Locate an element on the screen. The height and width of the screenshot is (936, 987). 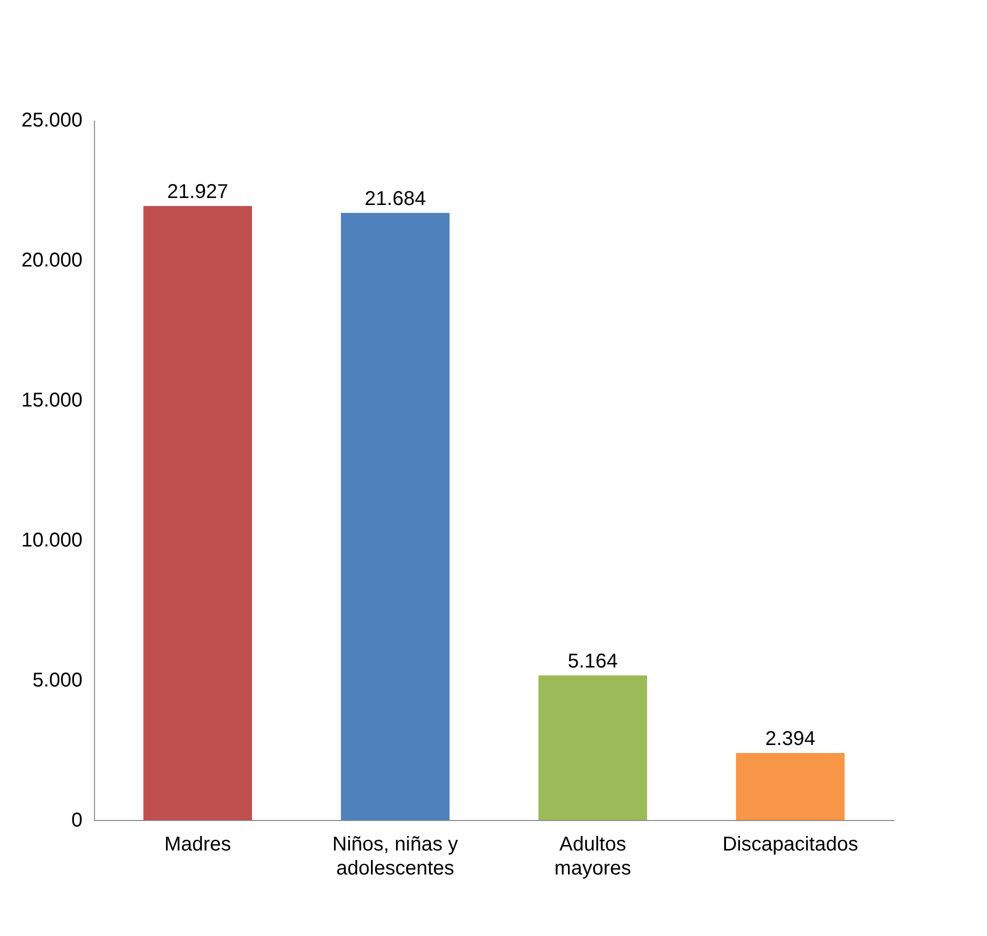
y-tick-label: 5.000 is located at coordinates (57, 681).